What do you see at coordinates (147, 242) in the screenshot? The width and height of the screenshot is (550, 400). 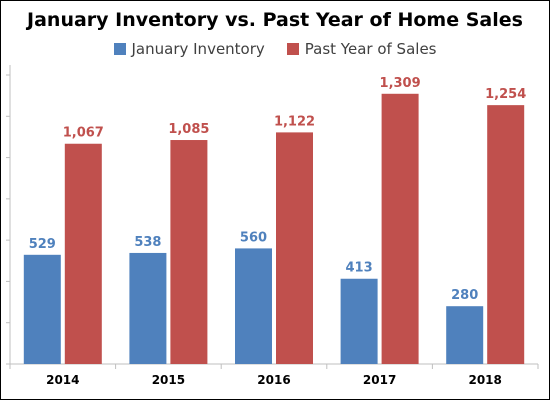 I see `data-label-inventory: 538` at bounding box center [147, 242].